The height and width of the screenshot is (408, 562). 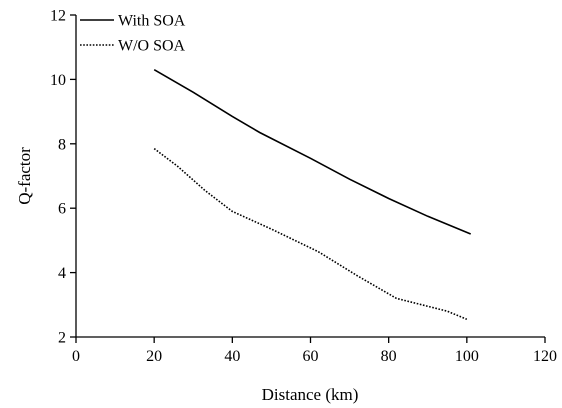 I want to click on y-tick-label: 12, so click(x=58, y=16).